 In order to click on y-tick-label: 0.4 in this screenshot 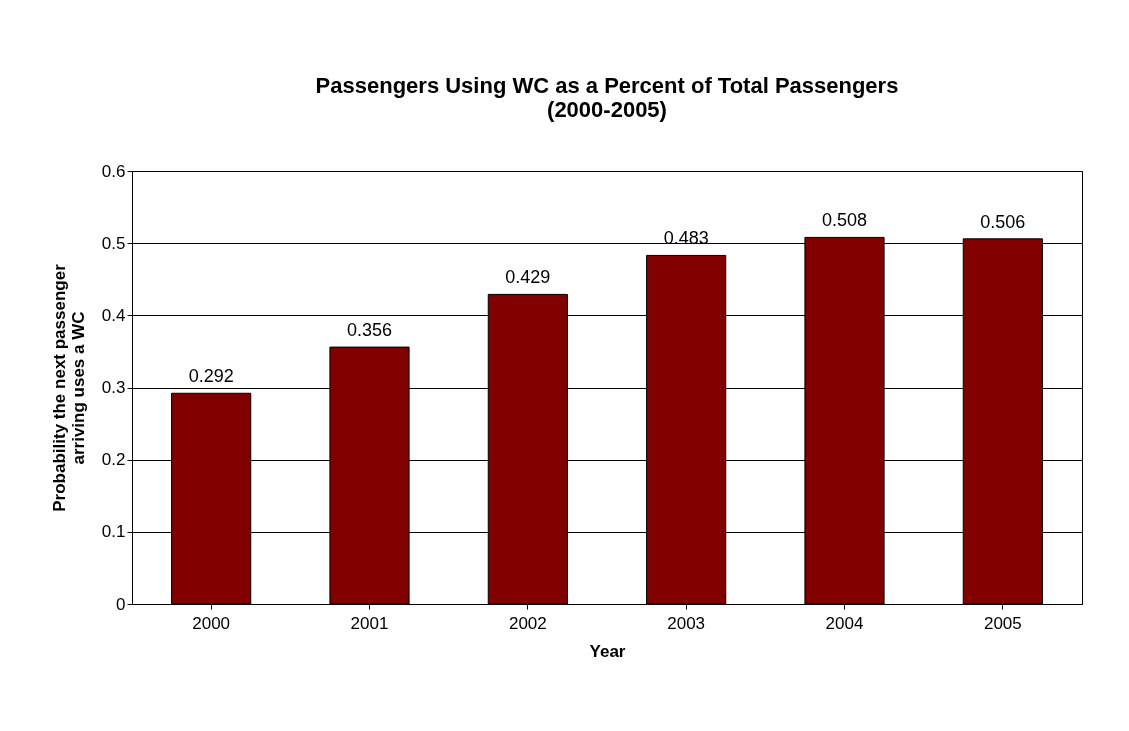, I will do `click(113, 315)`.